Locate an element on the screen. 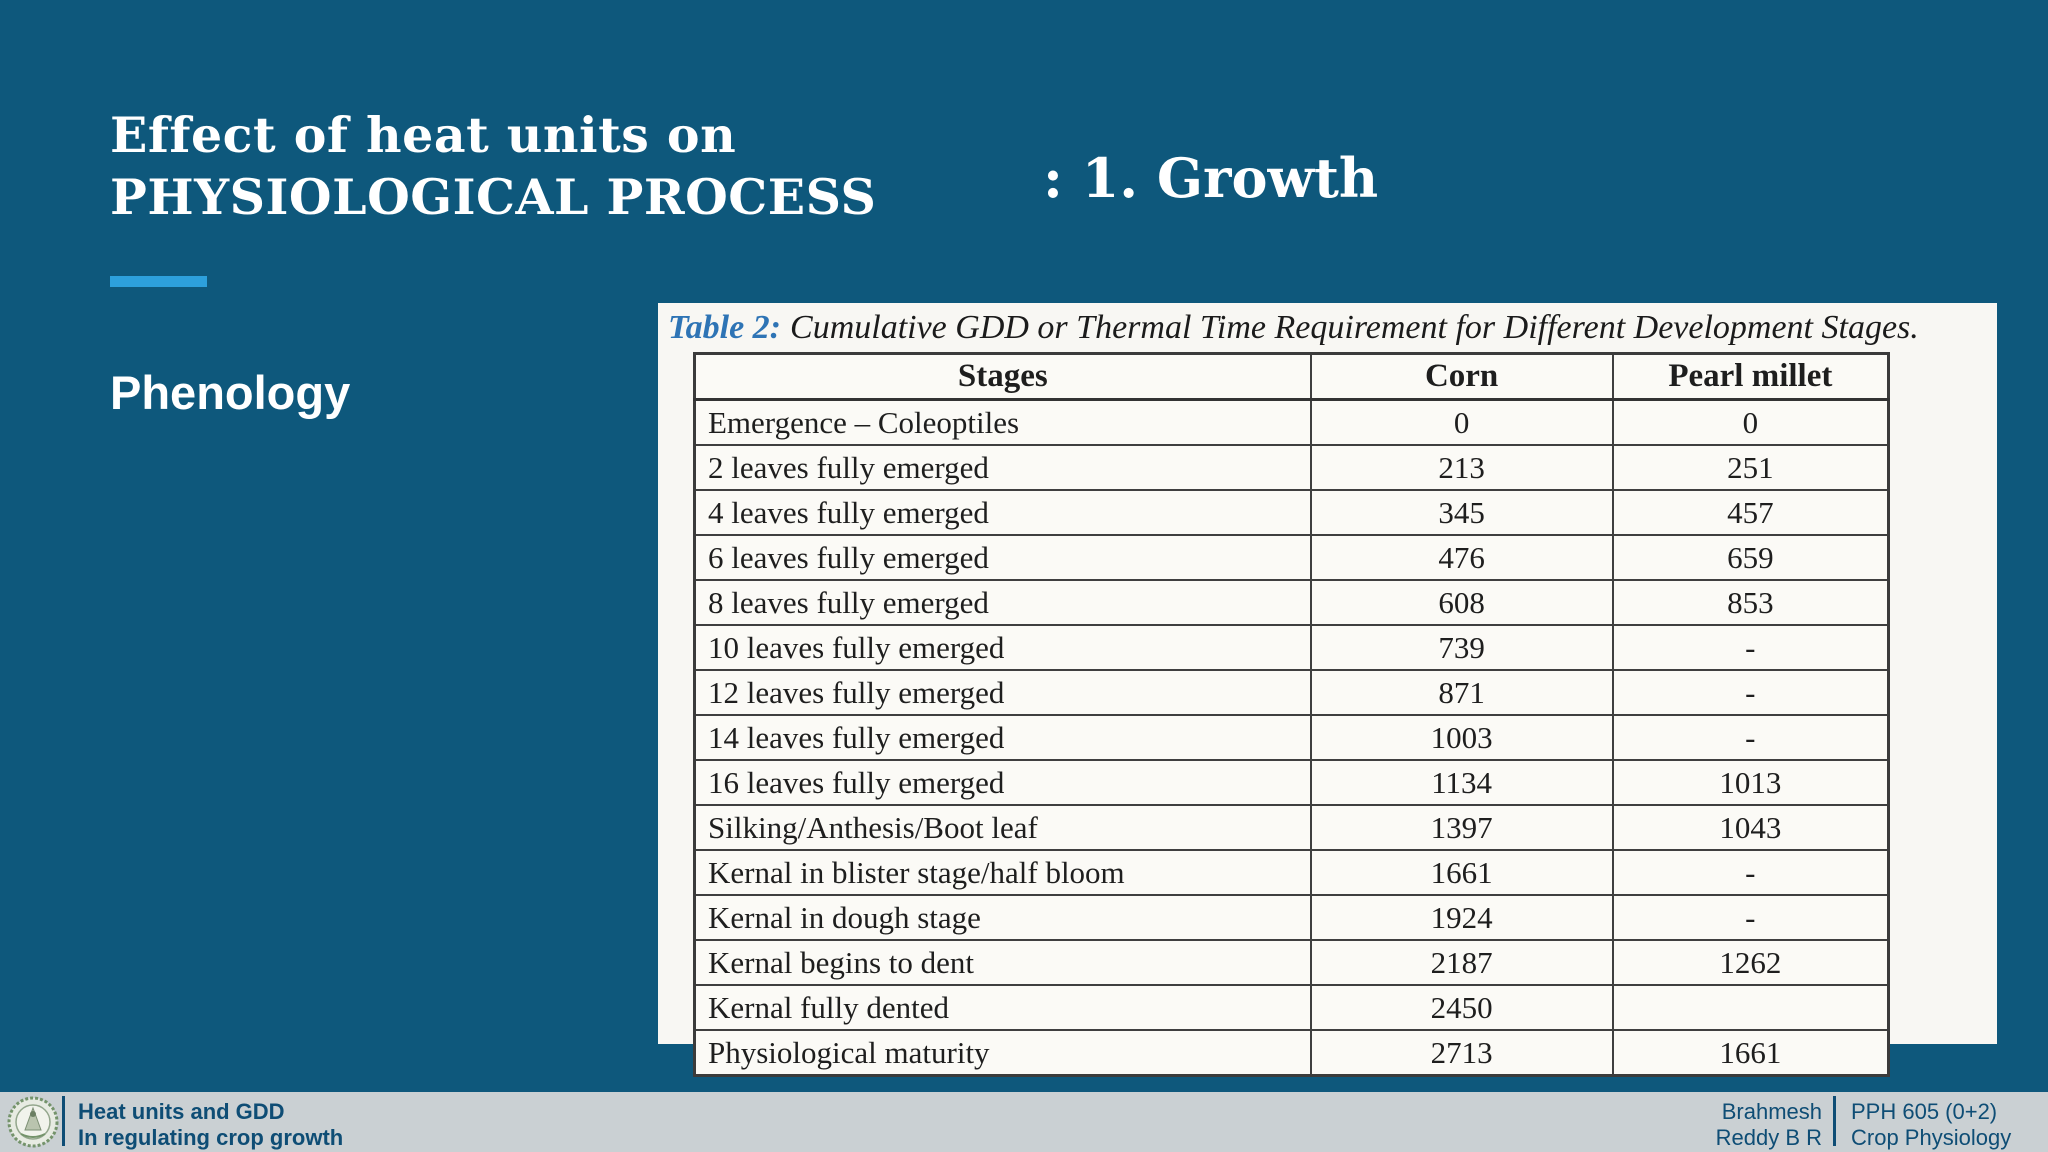 The image size is (2048, 1152). millet-value-cell: 1013 is located at coordinates (1750, 782).